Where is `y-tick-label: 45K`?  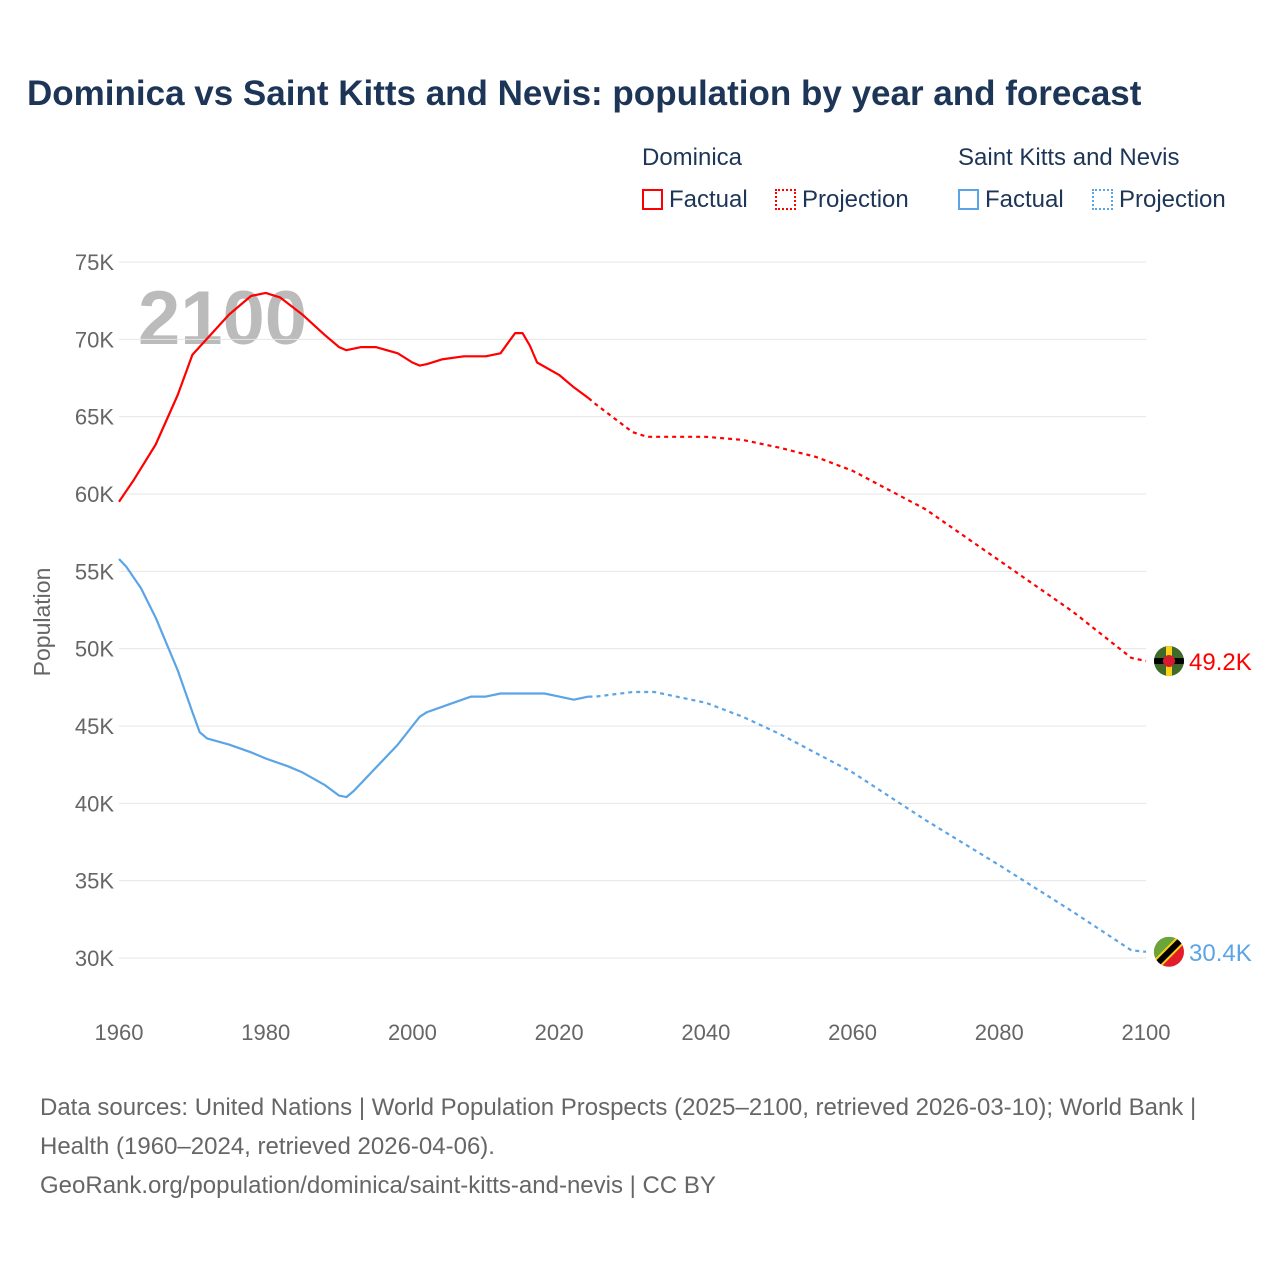 y-tick-label: 45K is located at coordinates (94, 726).